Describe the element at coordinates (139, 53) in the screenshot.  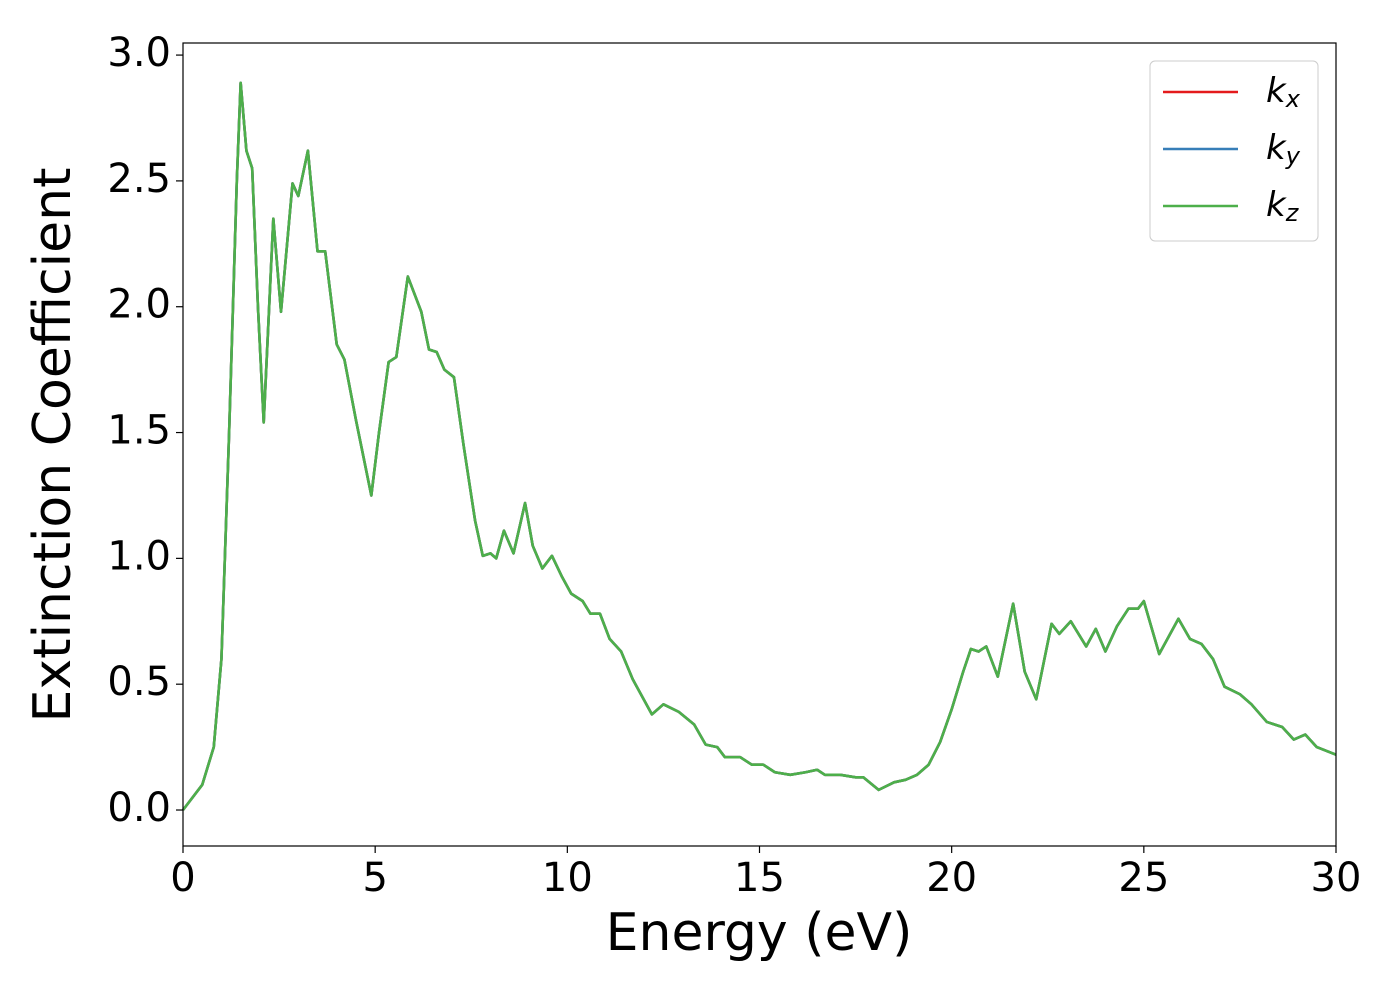
I see `y-tick-label: 3.0` at that location.